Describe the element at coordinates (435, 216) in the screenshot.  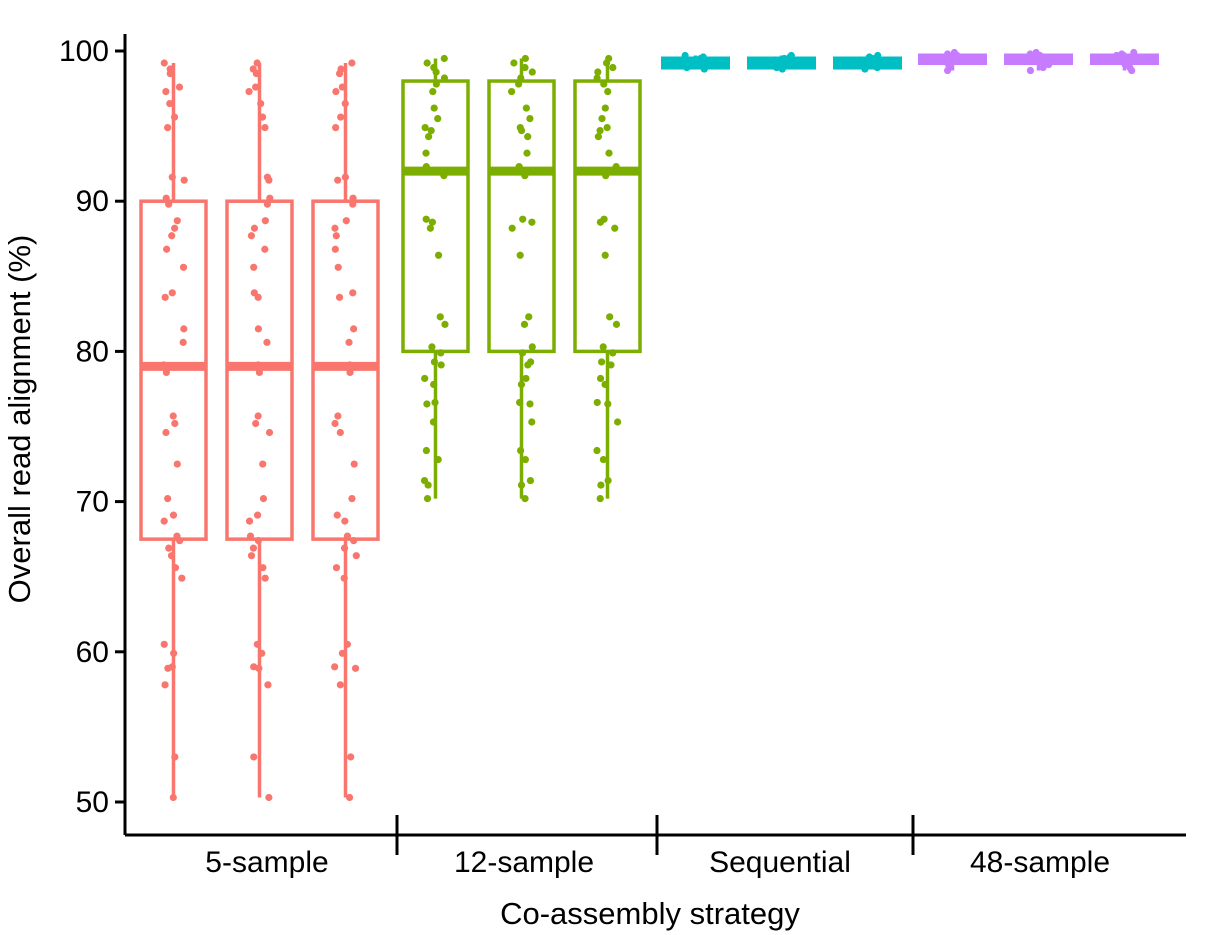
I see `box-body` at that location.